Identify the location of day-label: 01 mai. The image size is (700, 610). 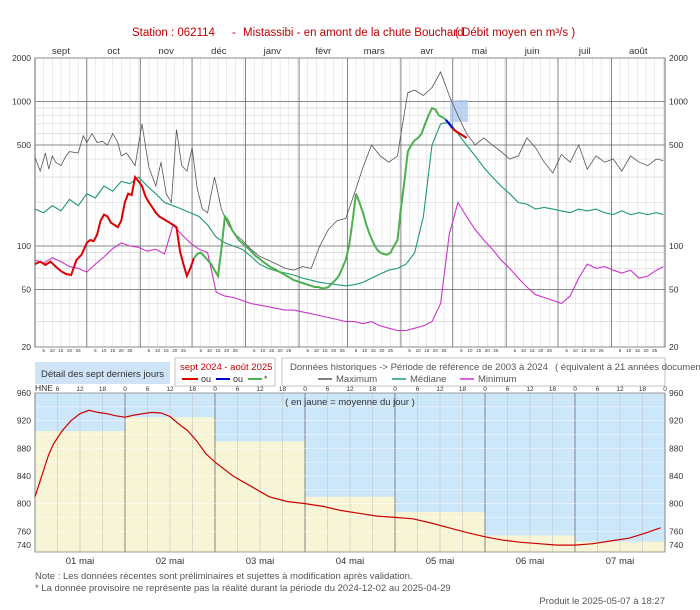
(80, 561).